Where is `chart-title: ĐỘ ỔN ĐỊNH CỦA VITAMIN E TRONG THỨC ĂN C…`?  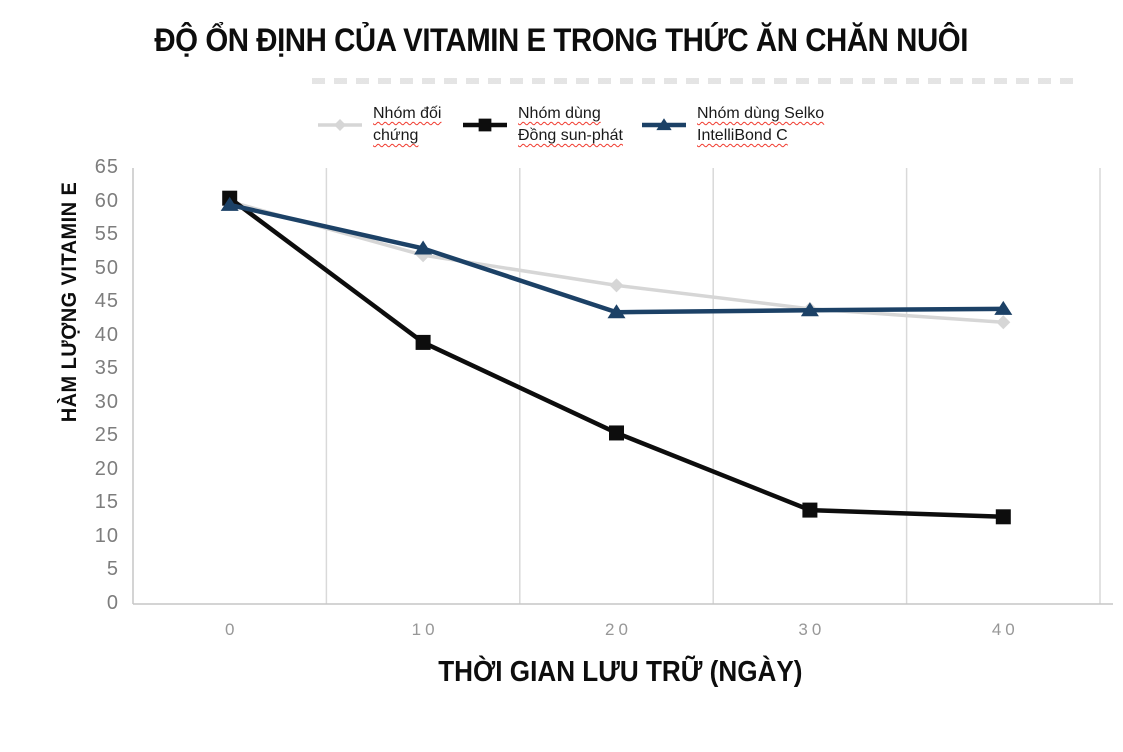 chart-title: ĐỘ ỔN ĐỊNH CỦA VITAMIN E TRONG THỨC ĂN C… is located at coordinates (561, 40).